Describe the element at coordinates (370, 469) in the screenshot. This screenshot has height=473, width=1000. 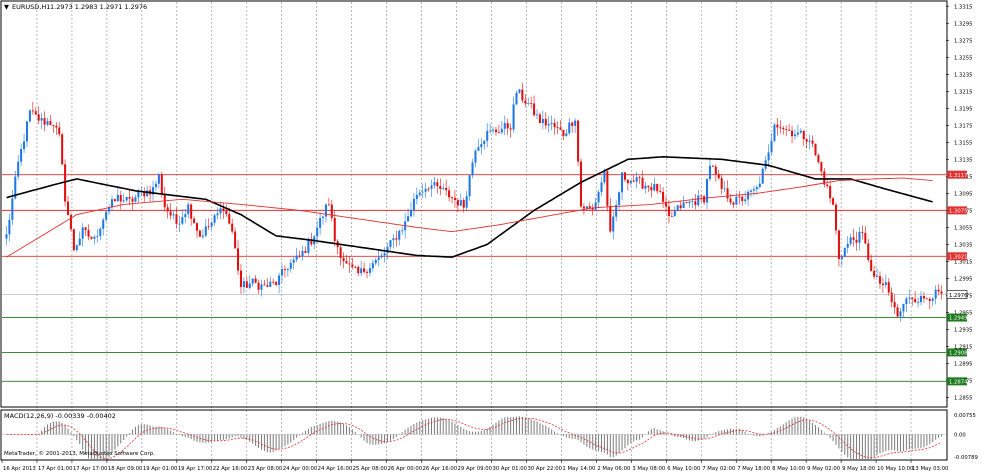
I see `time-tick-label: 25 Apr 08:00` at that location.